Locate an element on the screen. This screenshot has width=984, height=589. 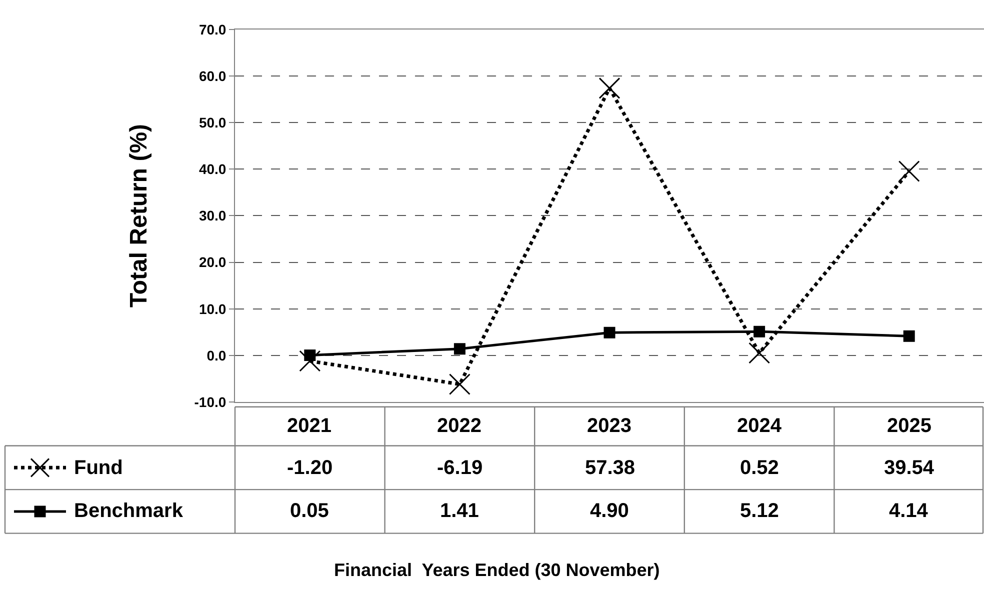
text: Financial Years Ended (30 November) is located at coordinates (497, 570).